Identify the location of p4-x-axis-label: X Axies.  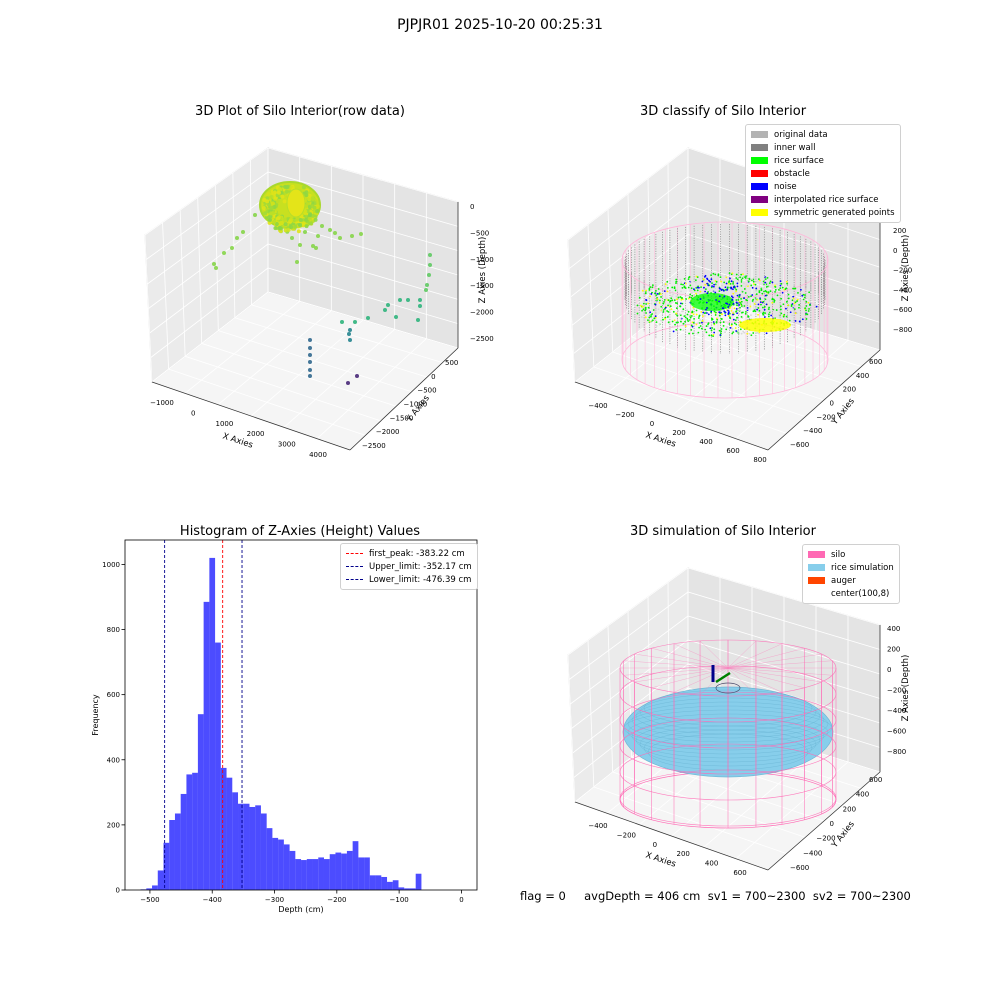
(660, 859).